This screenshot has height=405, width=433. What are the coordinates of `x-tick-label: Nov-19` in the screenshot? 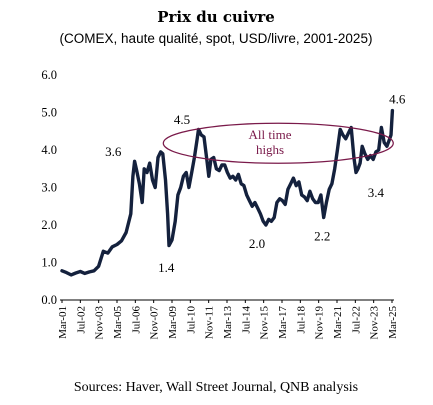 It's located at (320, 323).